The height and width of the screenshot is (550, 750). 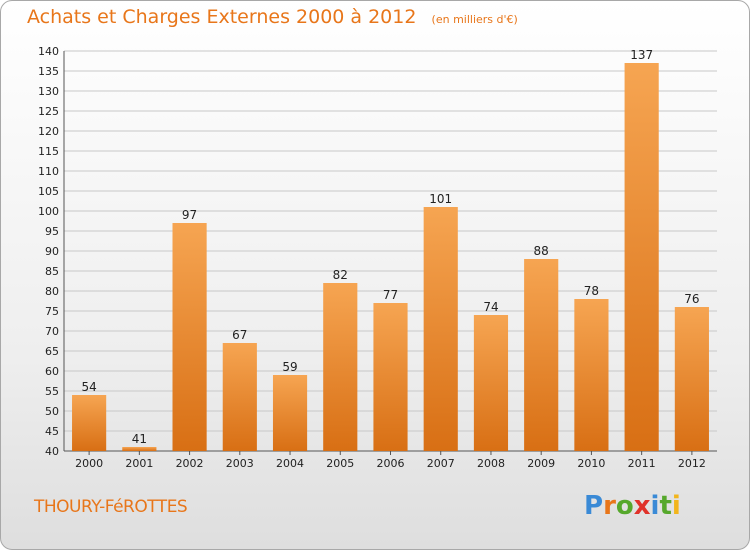 What do you see at coordinates (48, 51) in the screenshot?
I see `y-tick-label: 140` at bounding box center [48, 51].